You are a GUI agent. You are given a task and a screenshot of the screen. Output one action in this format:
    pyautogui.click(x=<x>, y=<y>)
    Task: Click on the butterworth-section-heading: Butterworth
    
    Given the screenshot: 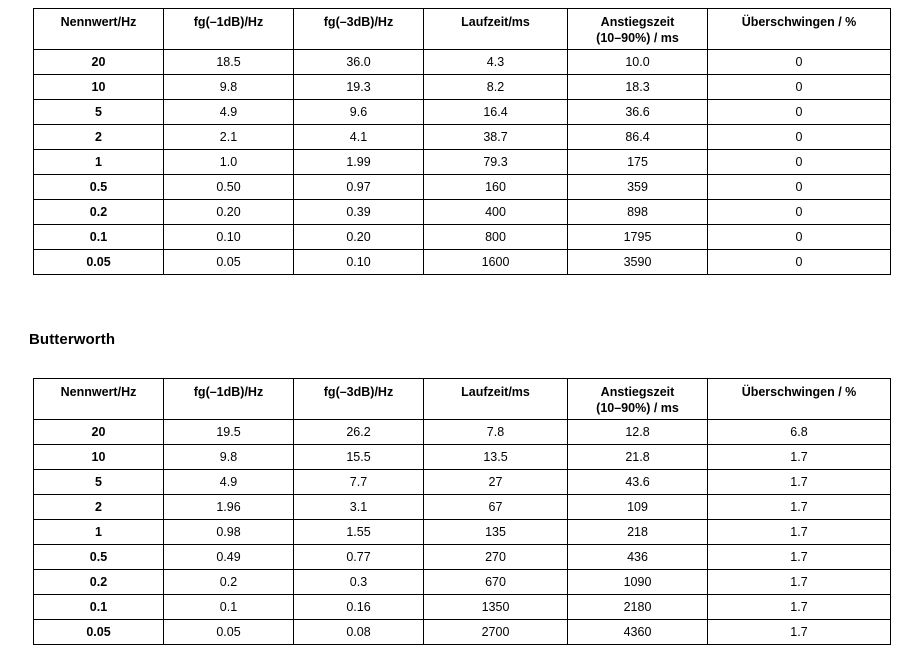 What is the action you would take?
    pyautogui.click(x=72, y=339)
    